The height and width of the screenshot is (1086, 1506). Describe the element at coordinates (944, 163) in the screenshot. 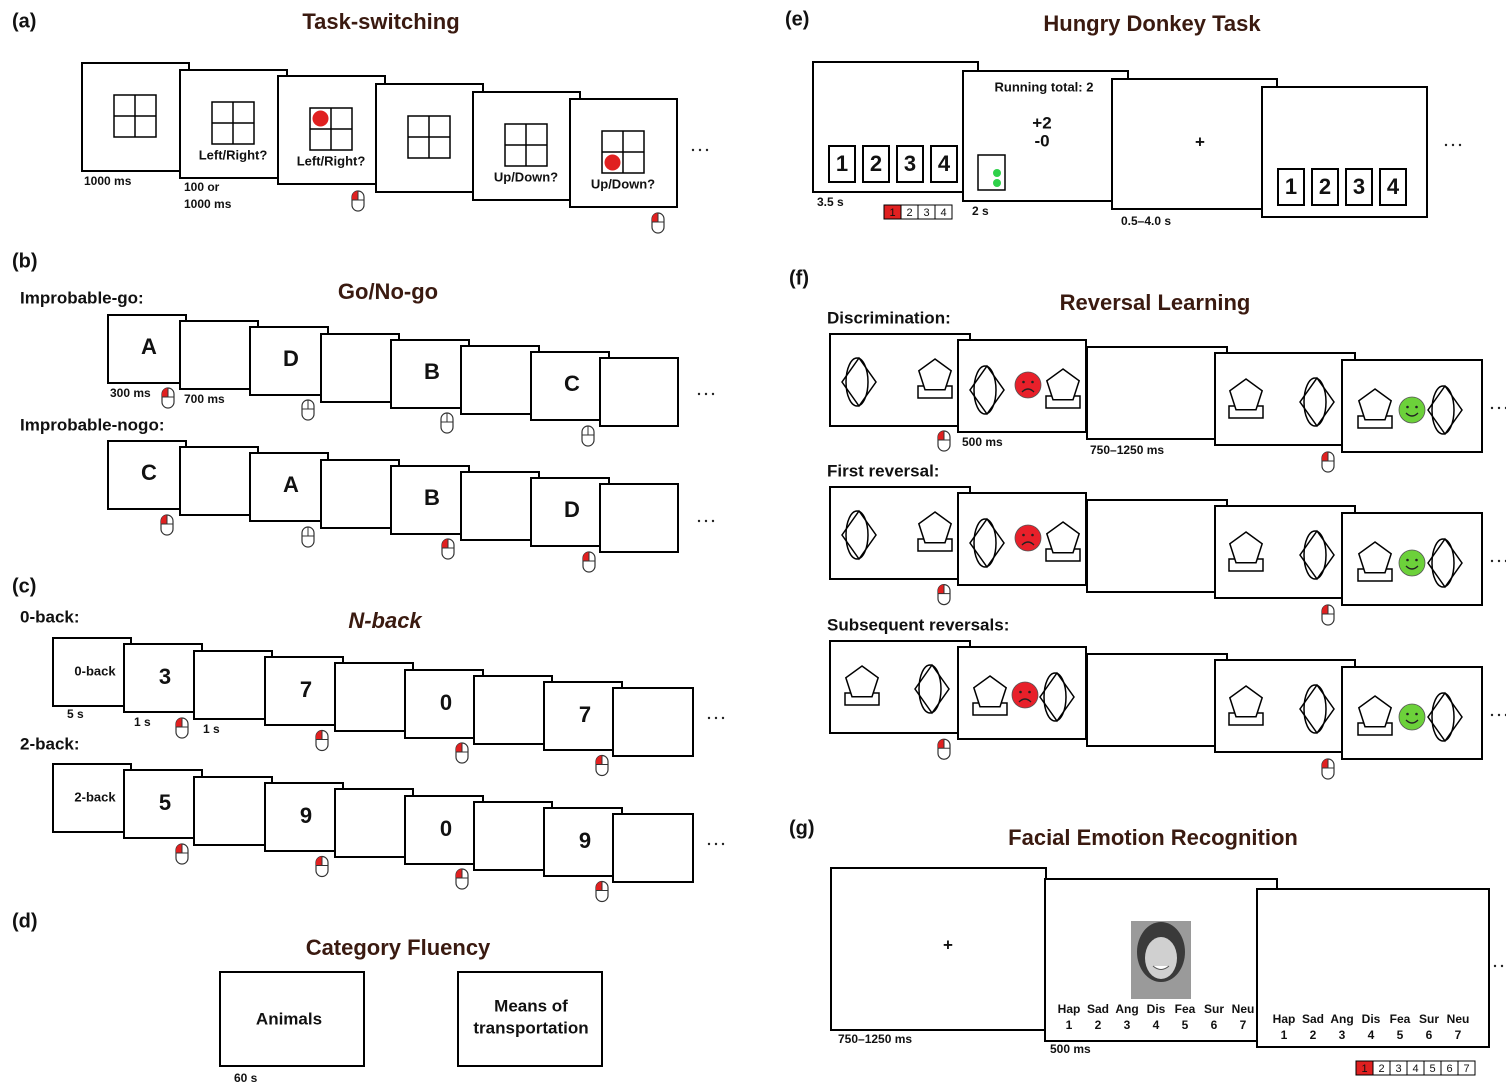

I see `text-door: 4` at that location.